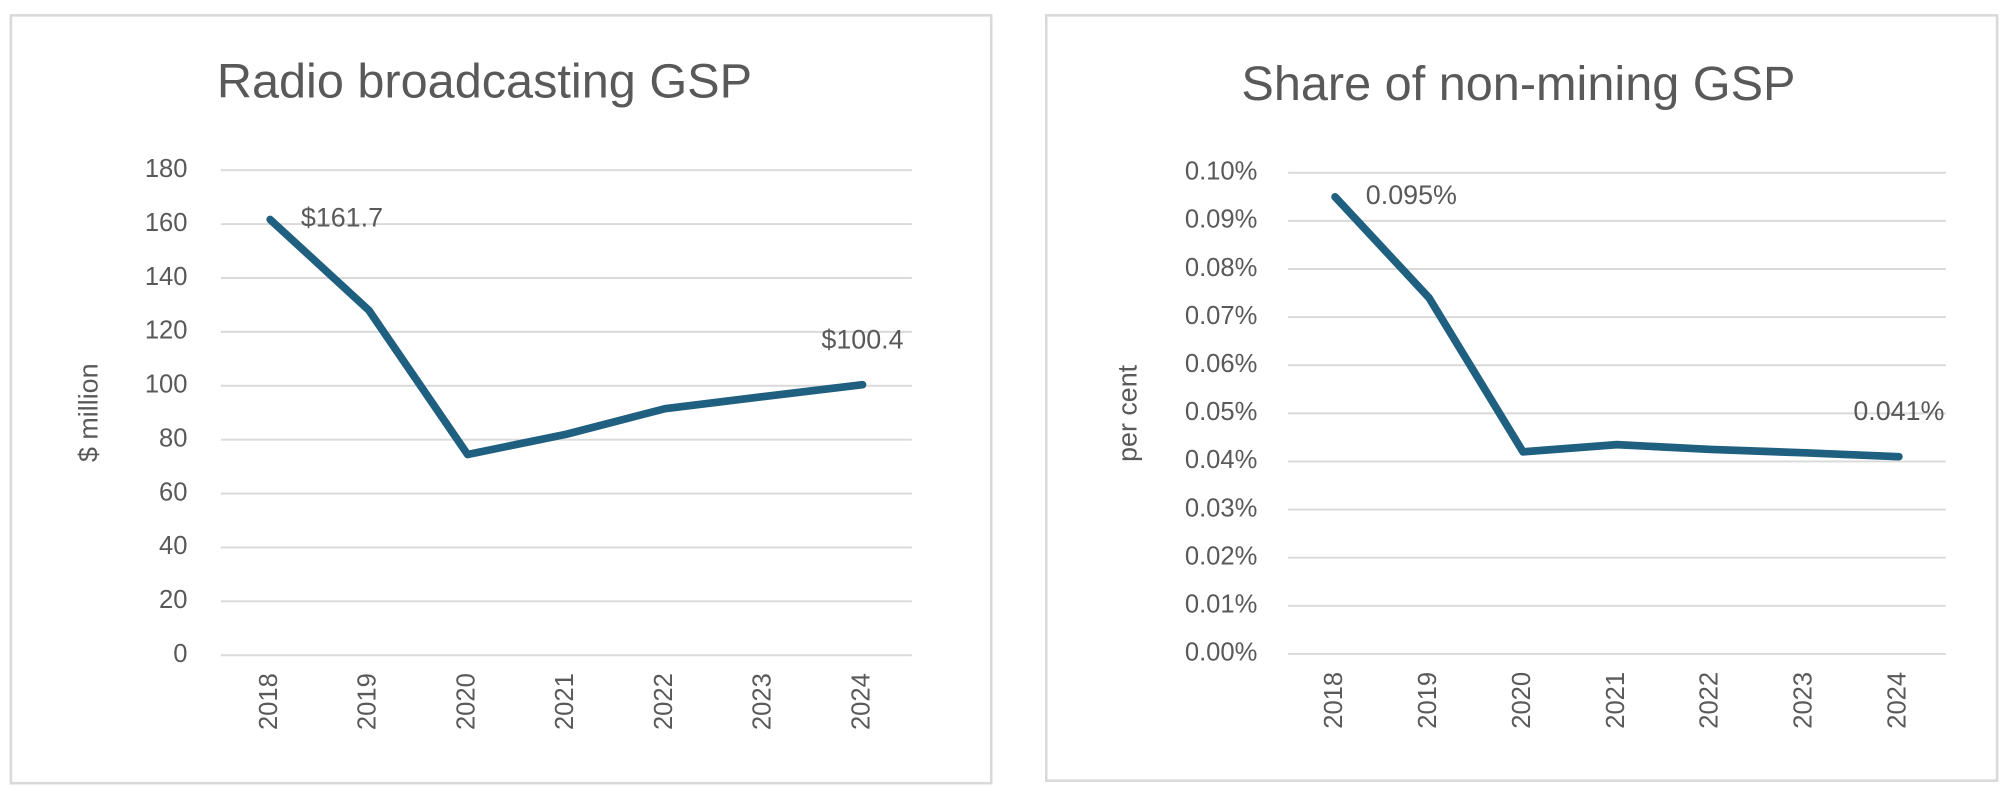 Image resolution: width=2008 pixels, height=796 pixels. What do you see at coordinates (173, 600) in the screenshot?
I see `y-tick-label: 20` at bounding box center [173, 600].